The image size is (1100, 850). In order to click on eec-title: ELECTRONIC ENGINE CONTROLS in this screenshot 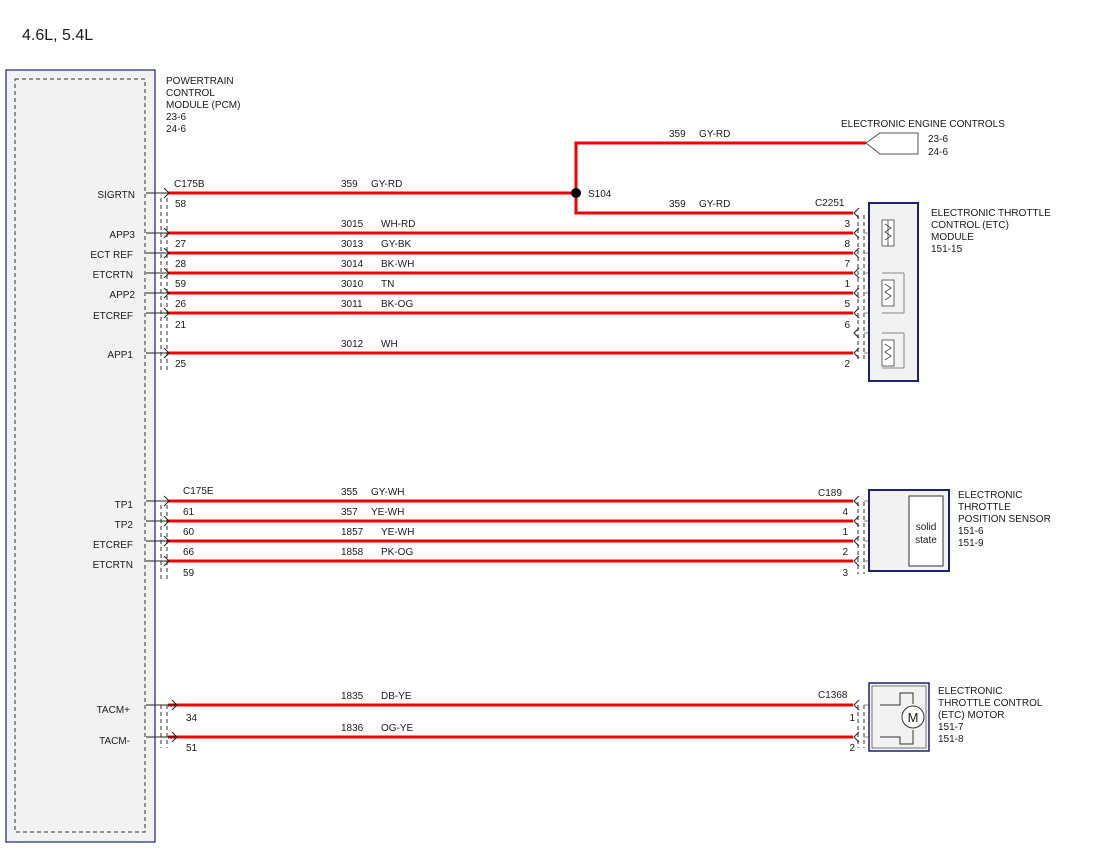, I will do `click(923, 124)`.